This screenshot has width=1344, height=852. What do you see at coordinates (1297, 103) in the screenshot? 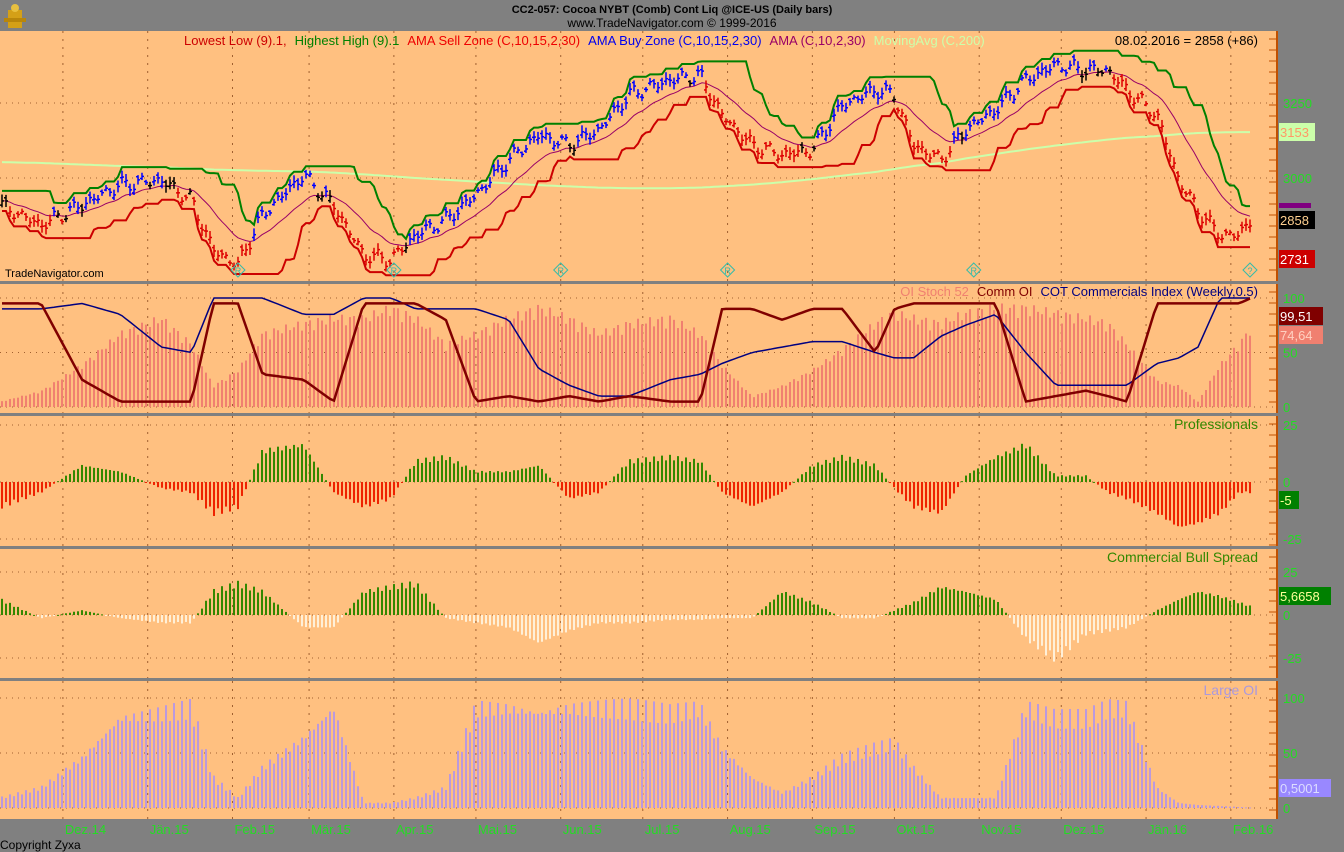
I see `y-tick-label: 3250` at bounding box center [1297, 103].